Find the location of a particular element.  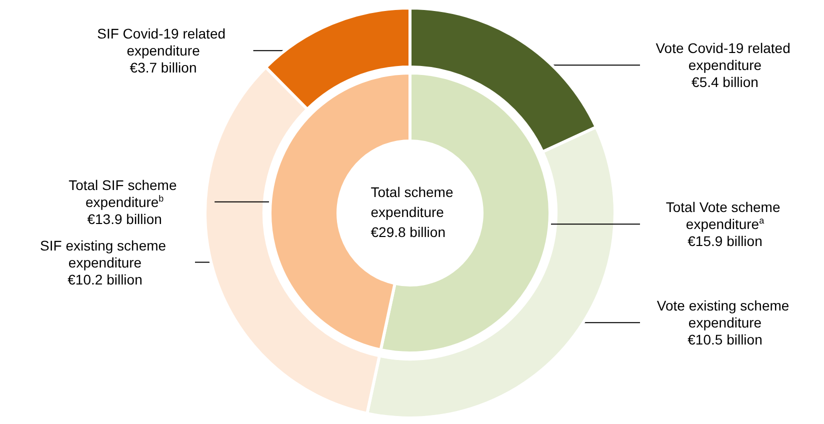

data-label: €10.2 billion is located at coordinates (105, 279).